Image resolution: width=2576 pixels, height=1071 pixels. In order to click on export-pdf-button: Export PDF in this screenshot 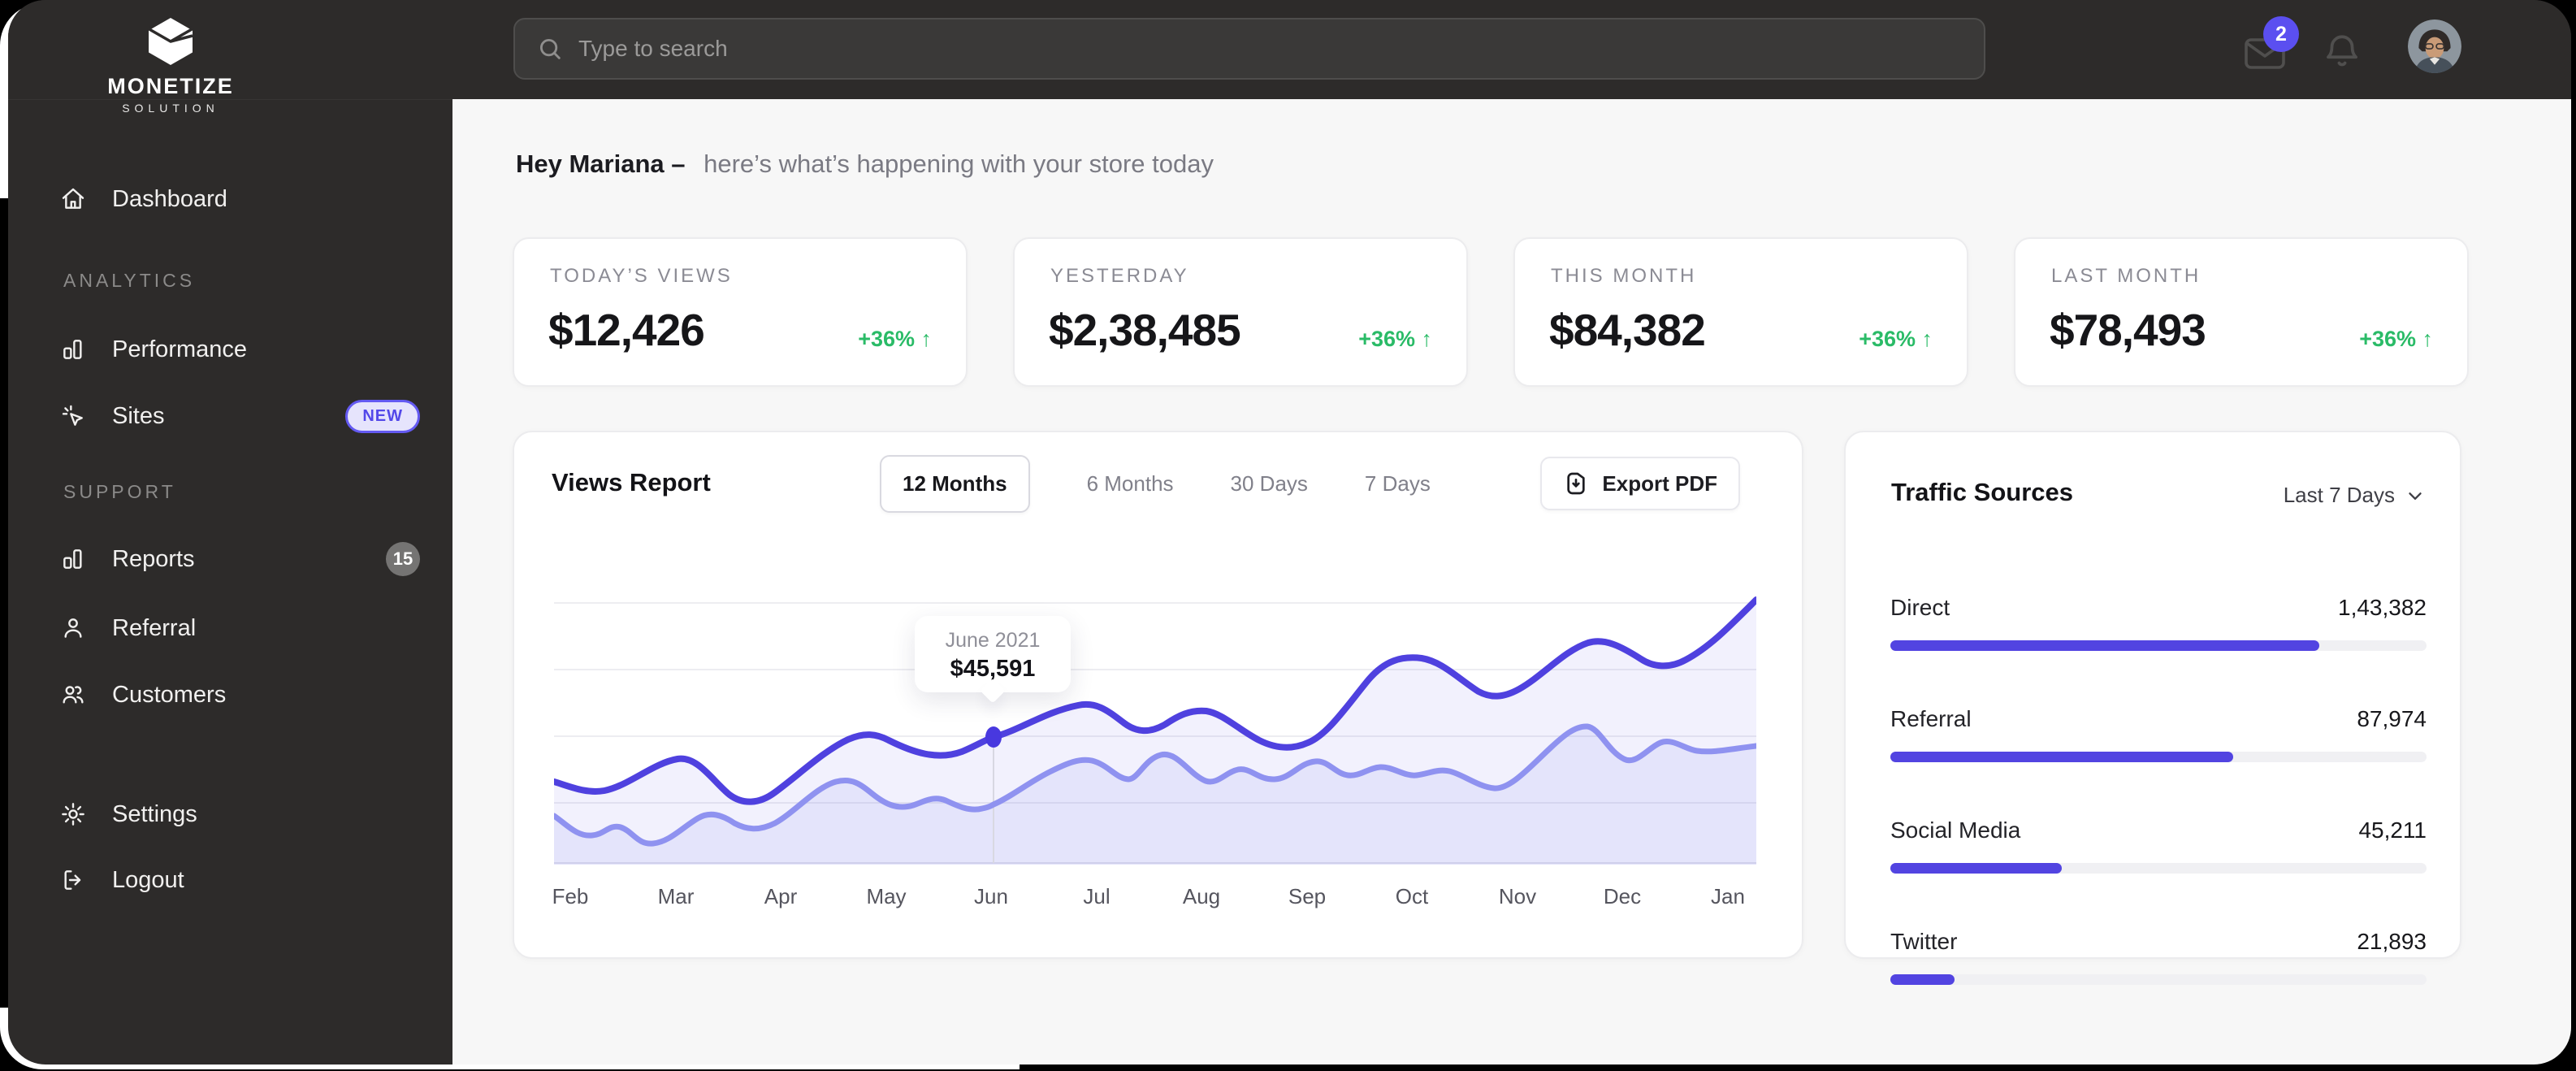, I will do `click(1640, 484)`.